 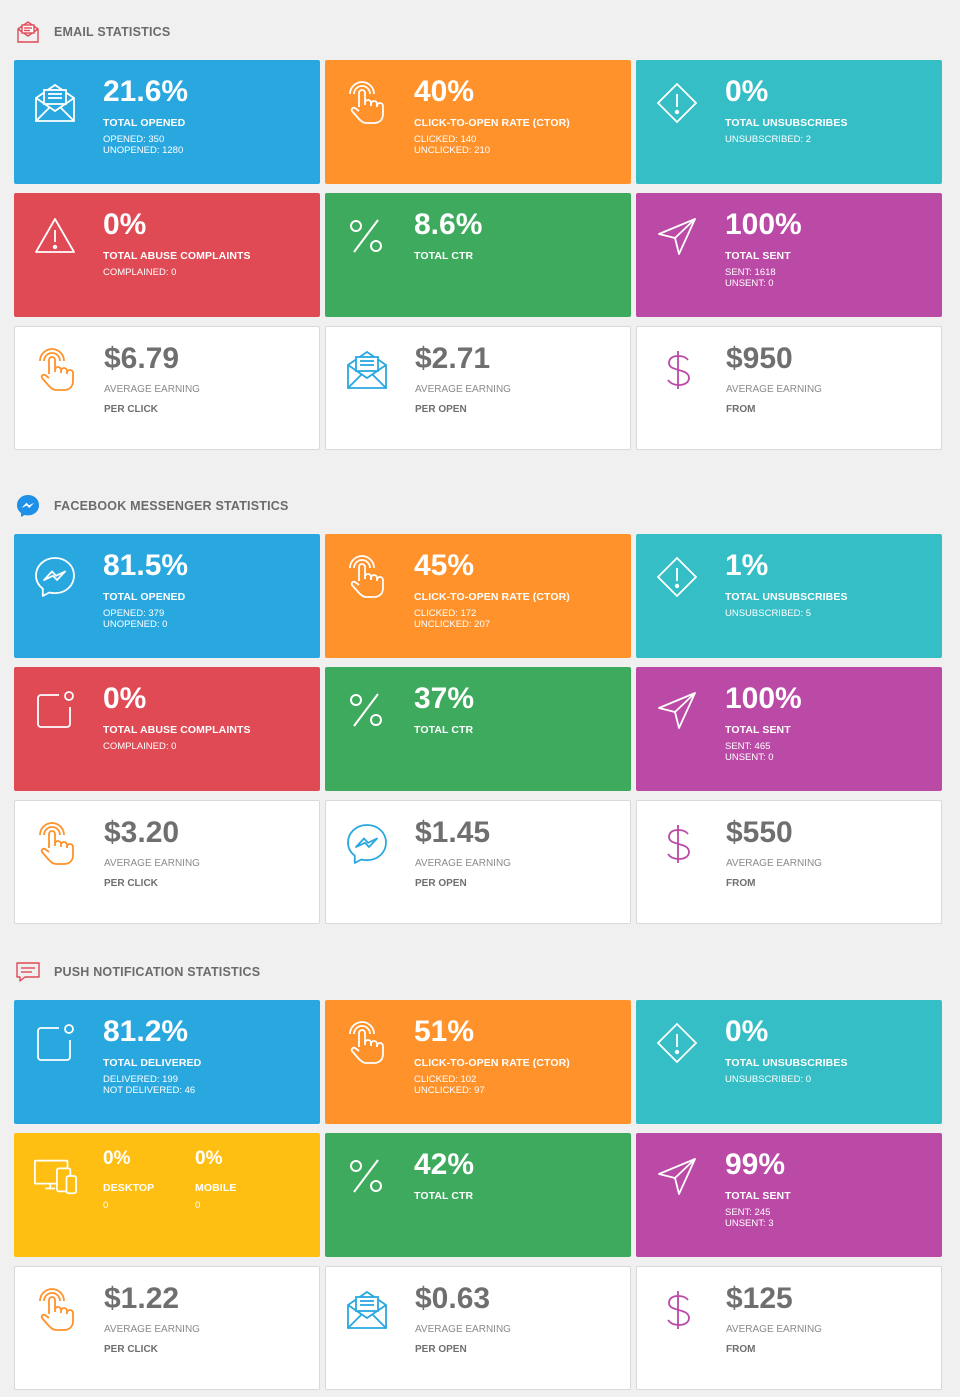 What do you see at coordinates (750, 272) in the screenshot?
I see `stat-detail: SENT: 1618` at bounding box center [750, 272].